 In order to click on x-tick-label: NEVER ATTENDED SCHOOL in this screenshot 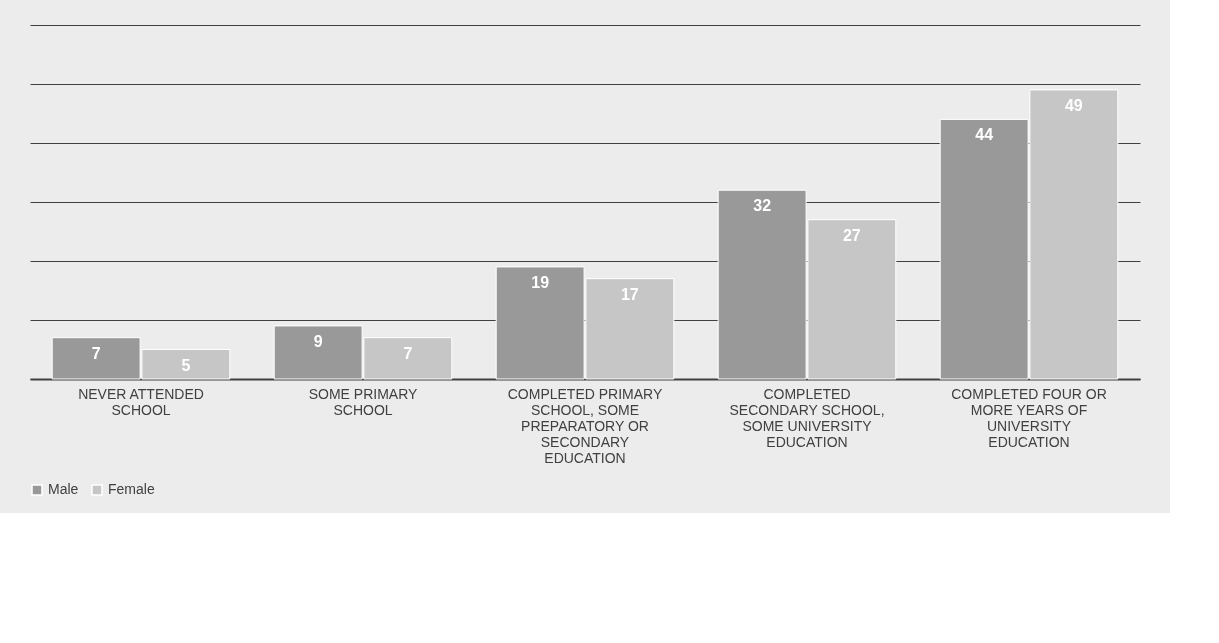, I will do `click(141, 401)`.